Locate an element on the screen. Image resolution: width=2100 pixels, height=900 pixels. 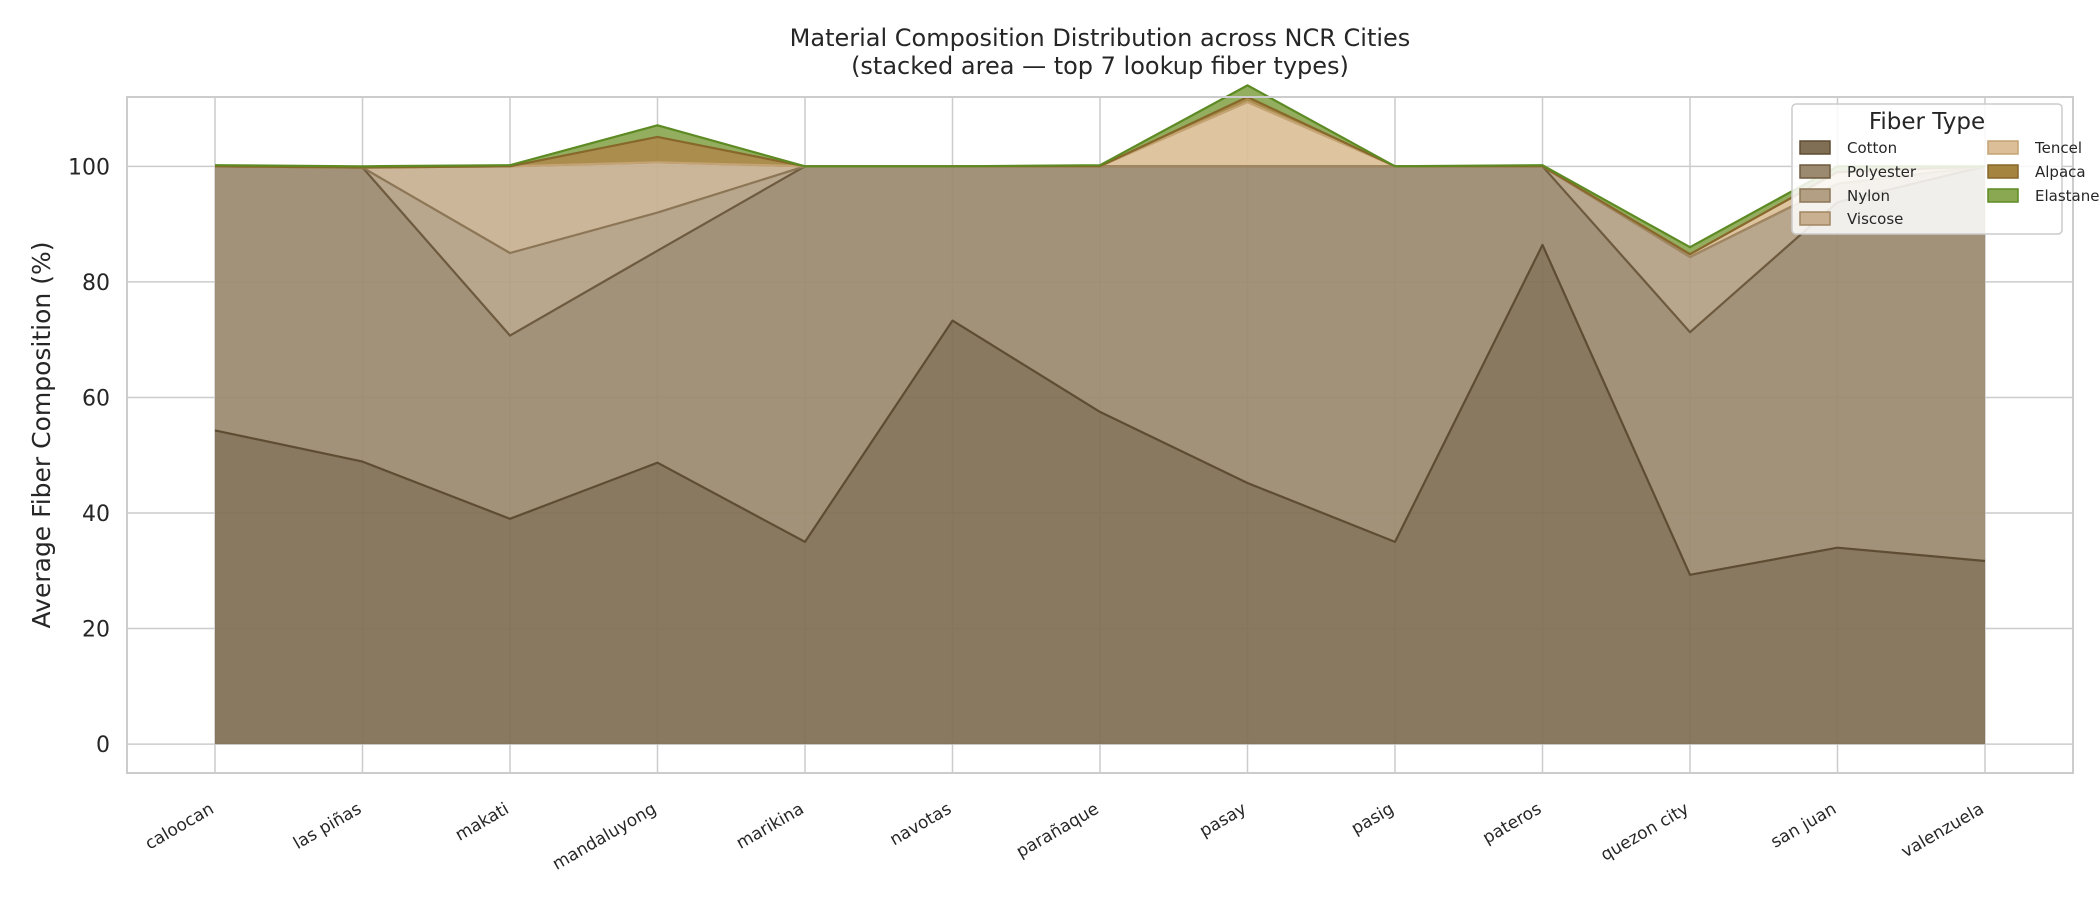
legend-swatch-polyester is located at coordinates (1815, 171).